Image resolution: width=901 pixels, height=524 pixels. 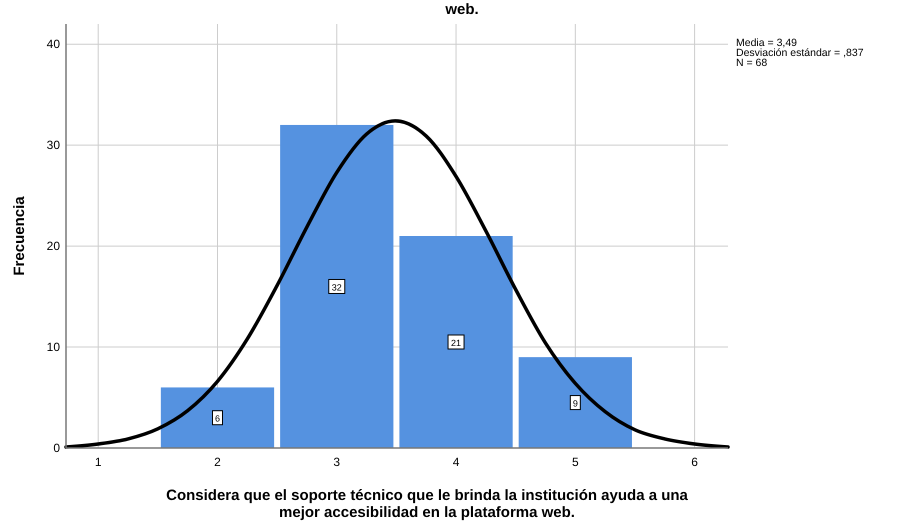 I want to click on data-label: 32, so click(x=337, y=287).